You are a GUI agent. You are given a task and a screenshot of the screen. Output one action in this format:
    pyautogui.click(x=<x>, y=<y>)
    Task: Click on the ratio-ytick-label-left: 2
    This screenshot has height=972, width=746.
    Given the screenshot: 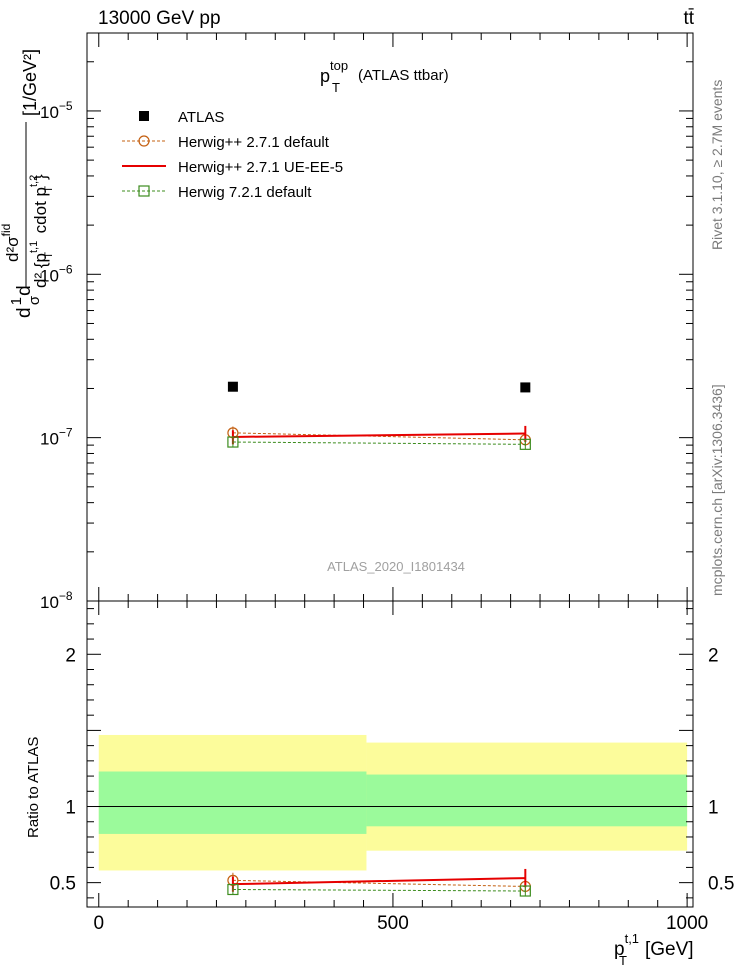 What is the action you would take?
    pyautogui.click(x=70, y=655)
    